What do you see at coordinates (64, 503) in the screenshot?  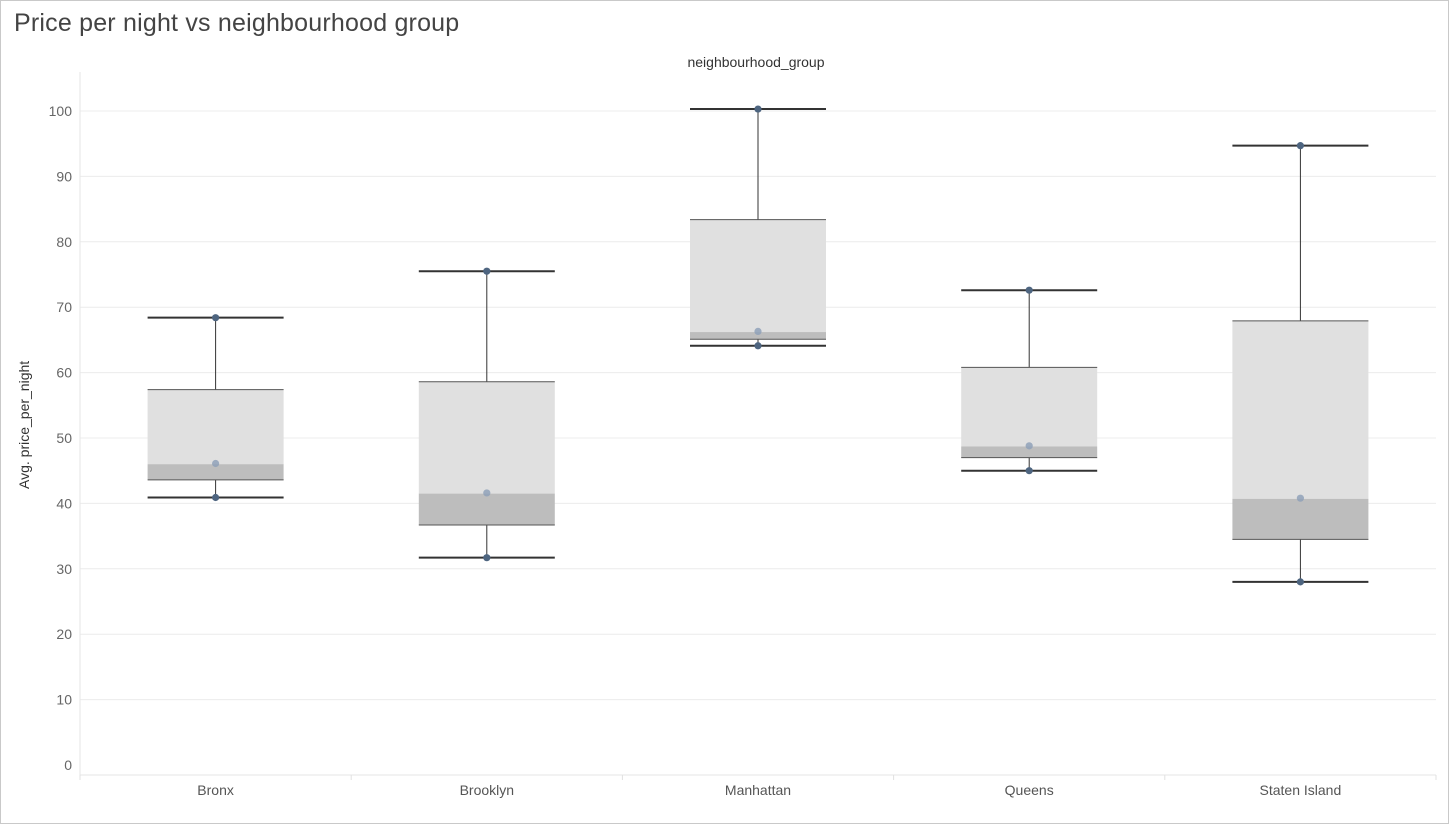 I see `y-tick-label: 40` at bounding box center [64, 503].